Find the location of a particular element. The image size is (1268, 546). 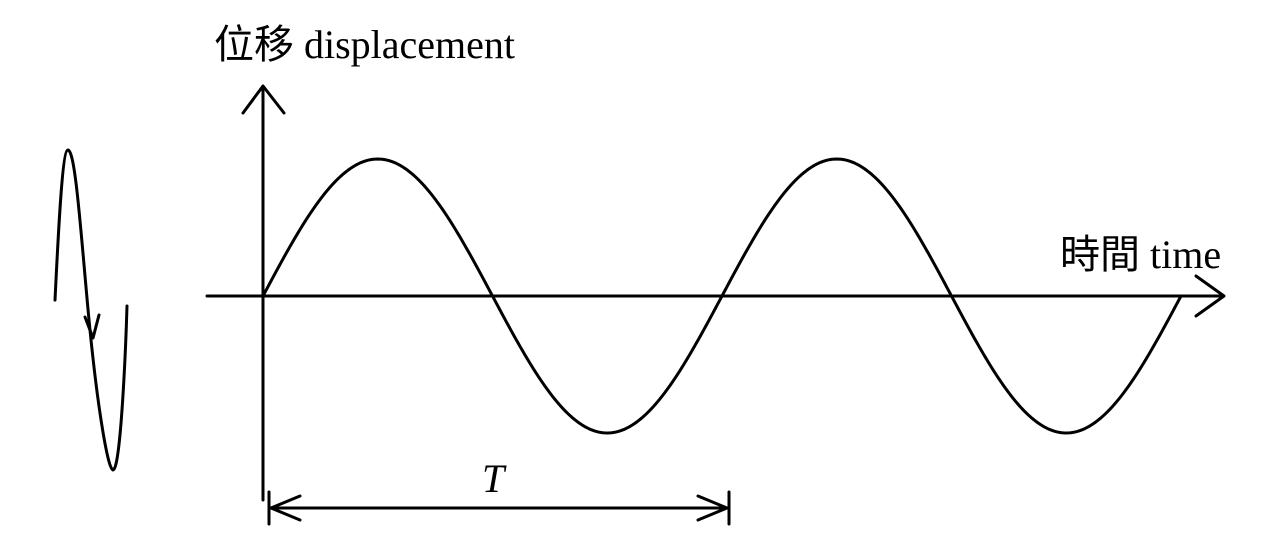

period-marker-right-arrowhead is located at coordinates (712, 508).